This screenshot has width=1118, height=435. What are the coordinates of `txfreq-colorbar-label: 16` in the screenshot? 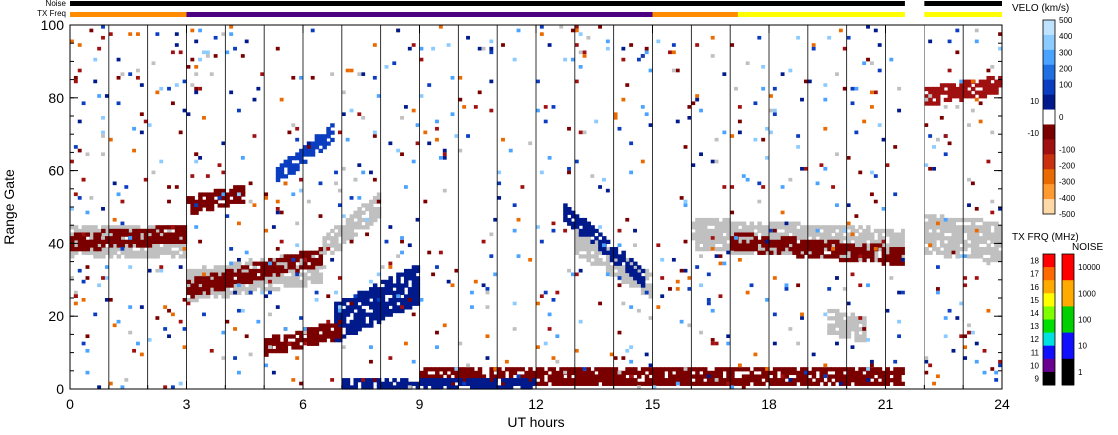 It's located at (1034, 287).